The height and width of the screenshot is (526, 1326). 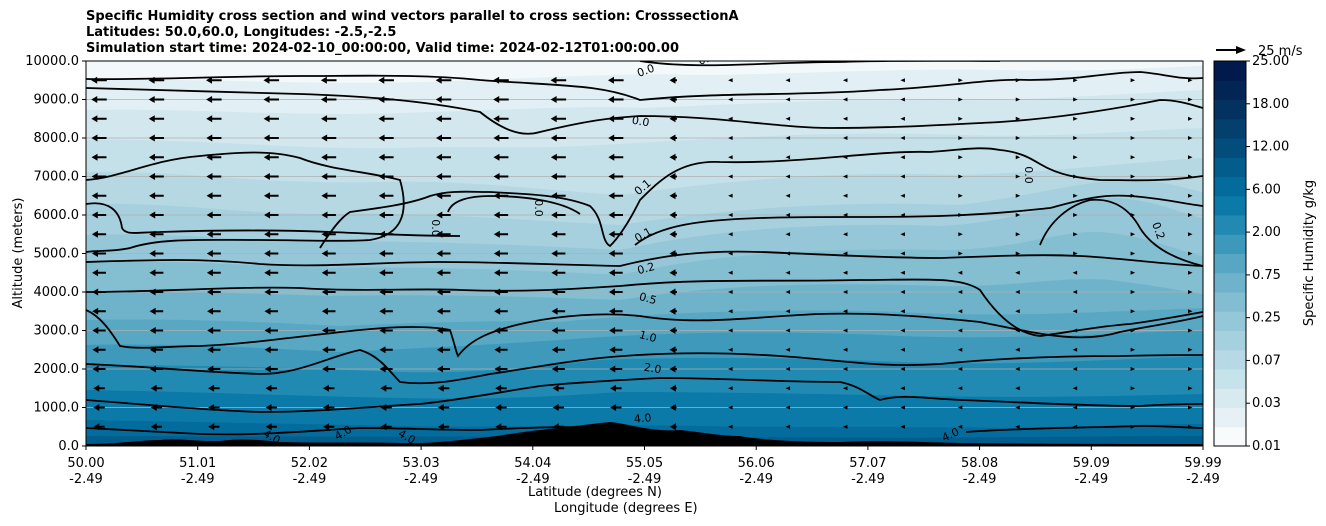 I want to click on colorbar-label: Specific Humidity g/kg, so click(x=1309, y=253).